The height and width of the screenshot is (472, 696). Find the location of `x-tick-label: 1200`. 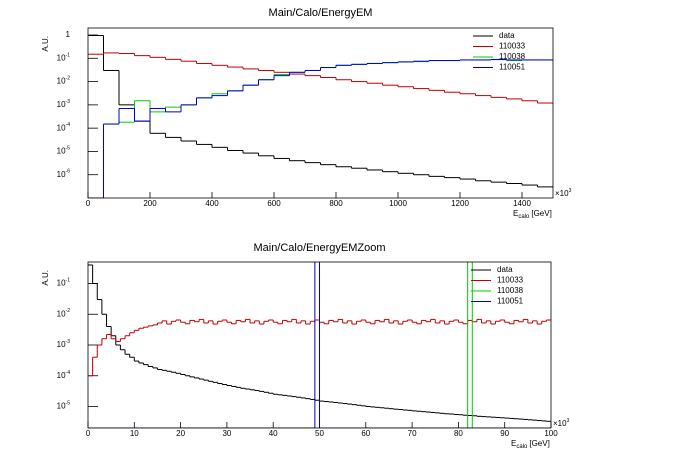

x-tick-label: 1200 is located at coordinates (460, 203).